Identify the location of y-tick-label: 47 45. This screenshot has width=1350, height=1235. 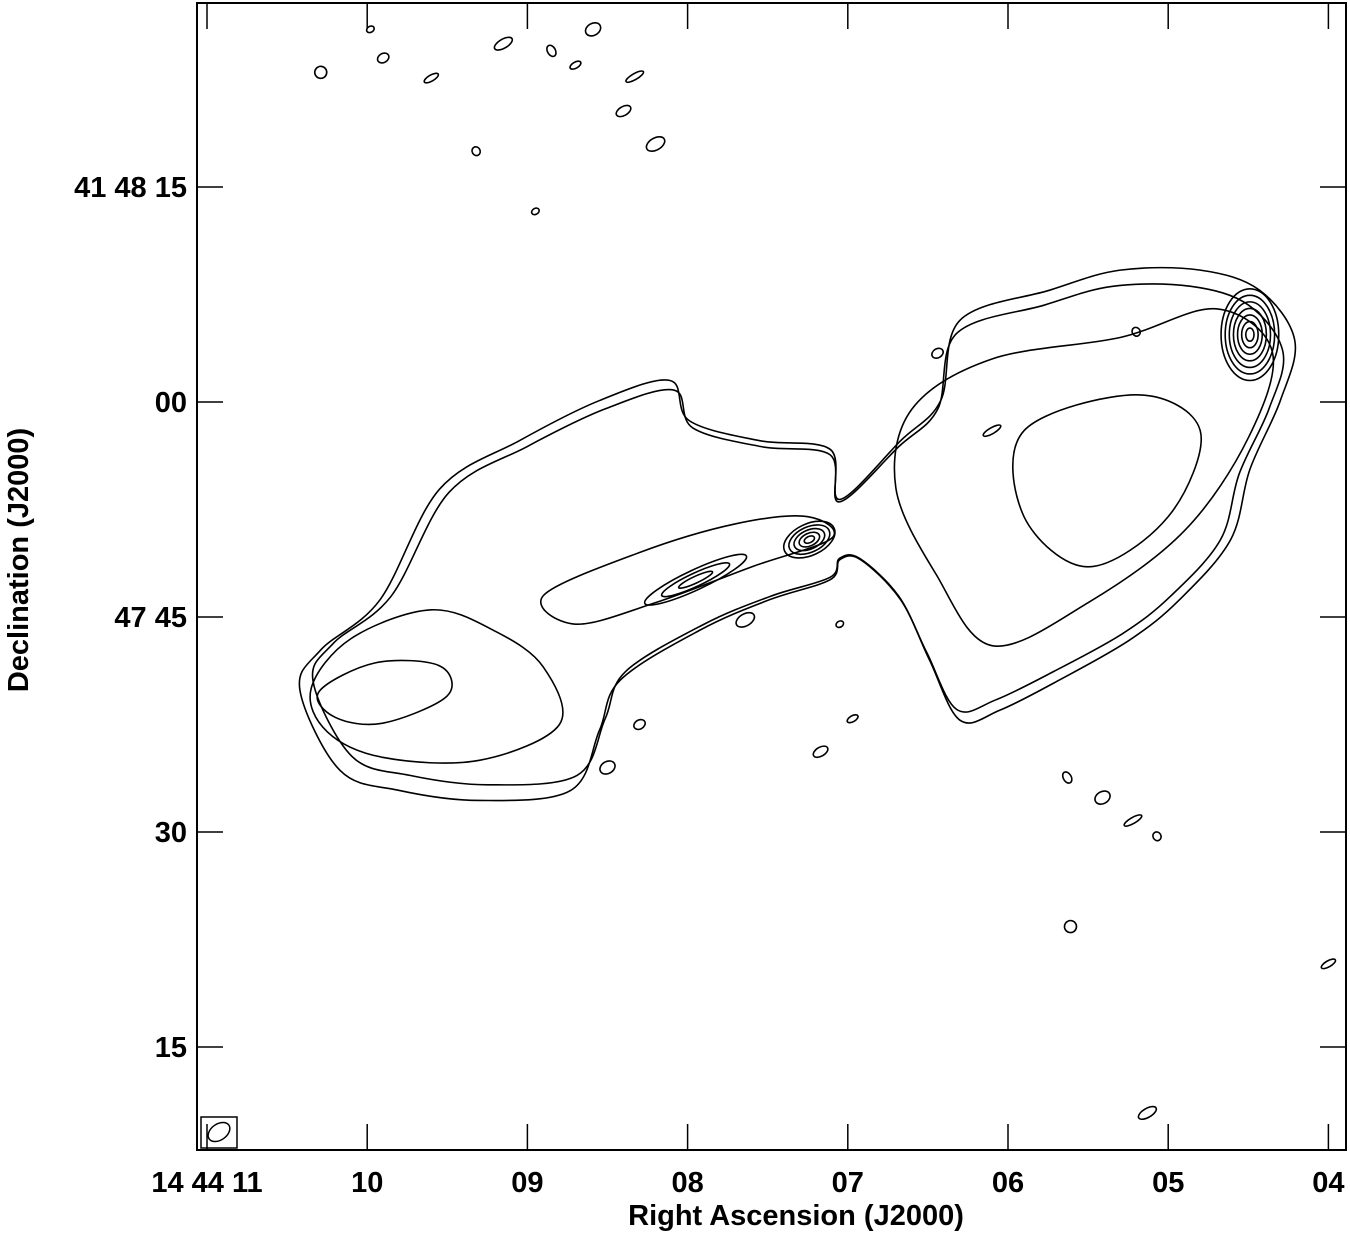
(150, 618).